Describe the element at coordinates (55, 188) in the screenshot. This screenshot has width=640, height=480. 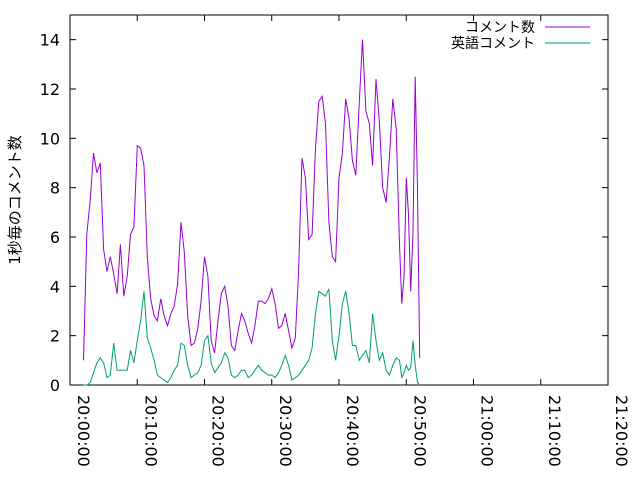
I see `y-tick-label: 8` at that location.